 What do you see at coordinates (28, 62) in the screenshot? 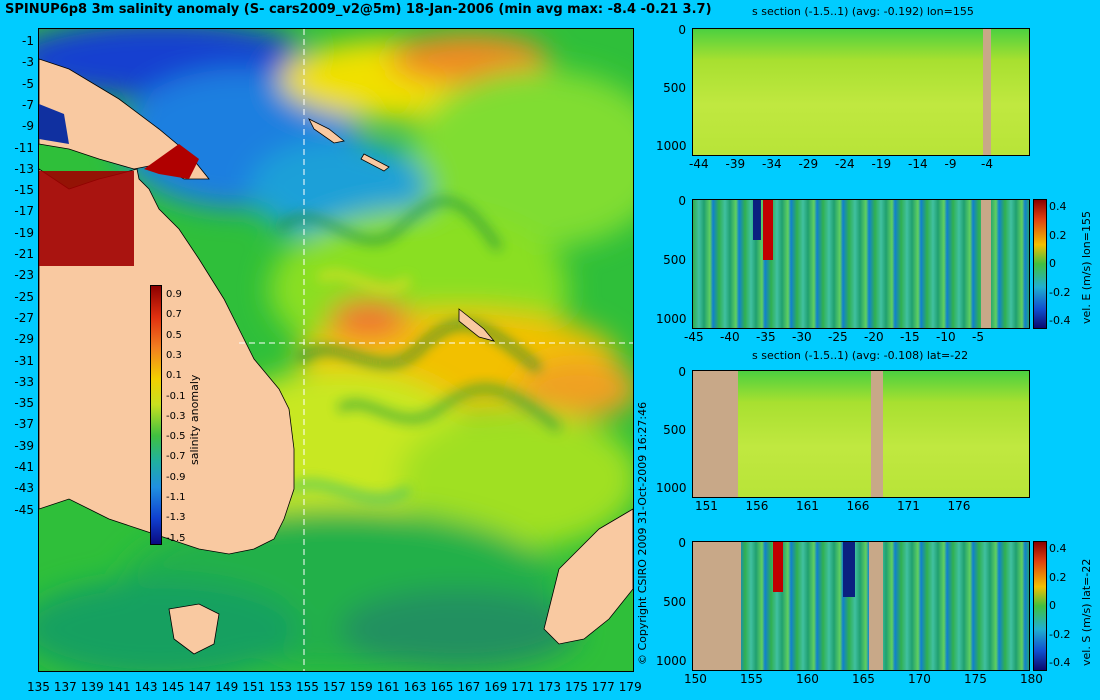
I see `map-lat-tick-label: -3` at bounding box center [28, 62].